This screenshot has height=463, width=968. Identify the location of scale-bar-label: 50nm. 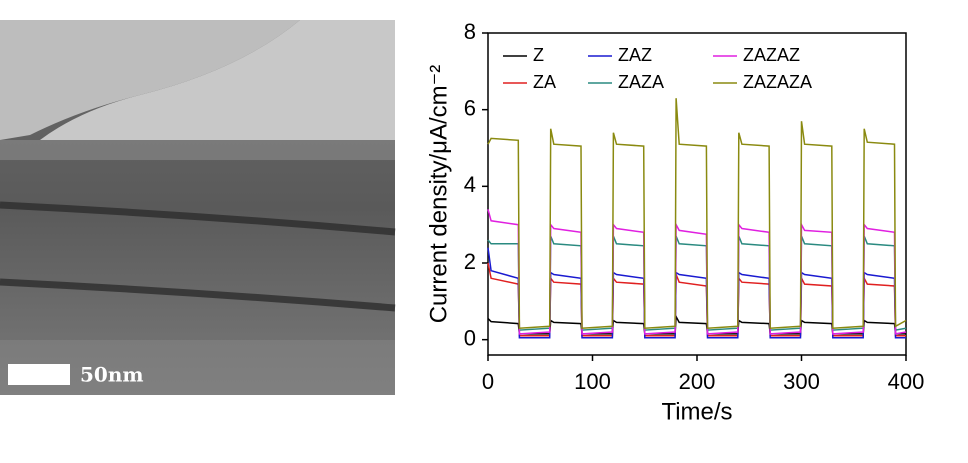
(112, 375).